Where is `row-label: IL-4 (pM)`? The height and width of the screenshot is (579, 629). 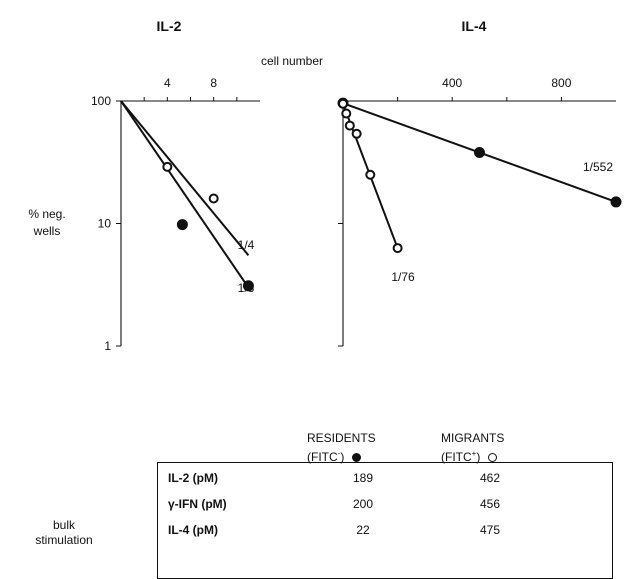 row-label: IL-4 (pM) is located at coordinates (193, 530).